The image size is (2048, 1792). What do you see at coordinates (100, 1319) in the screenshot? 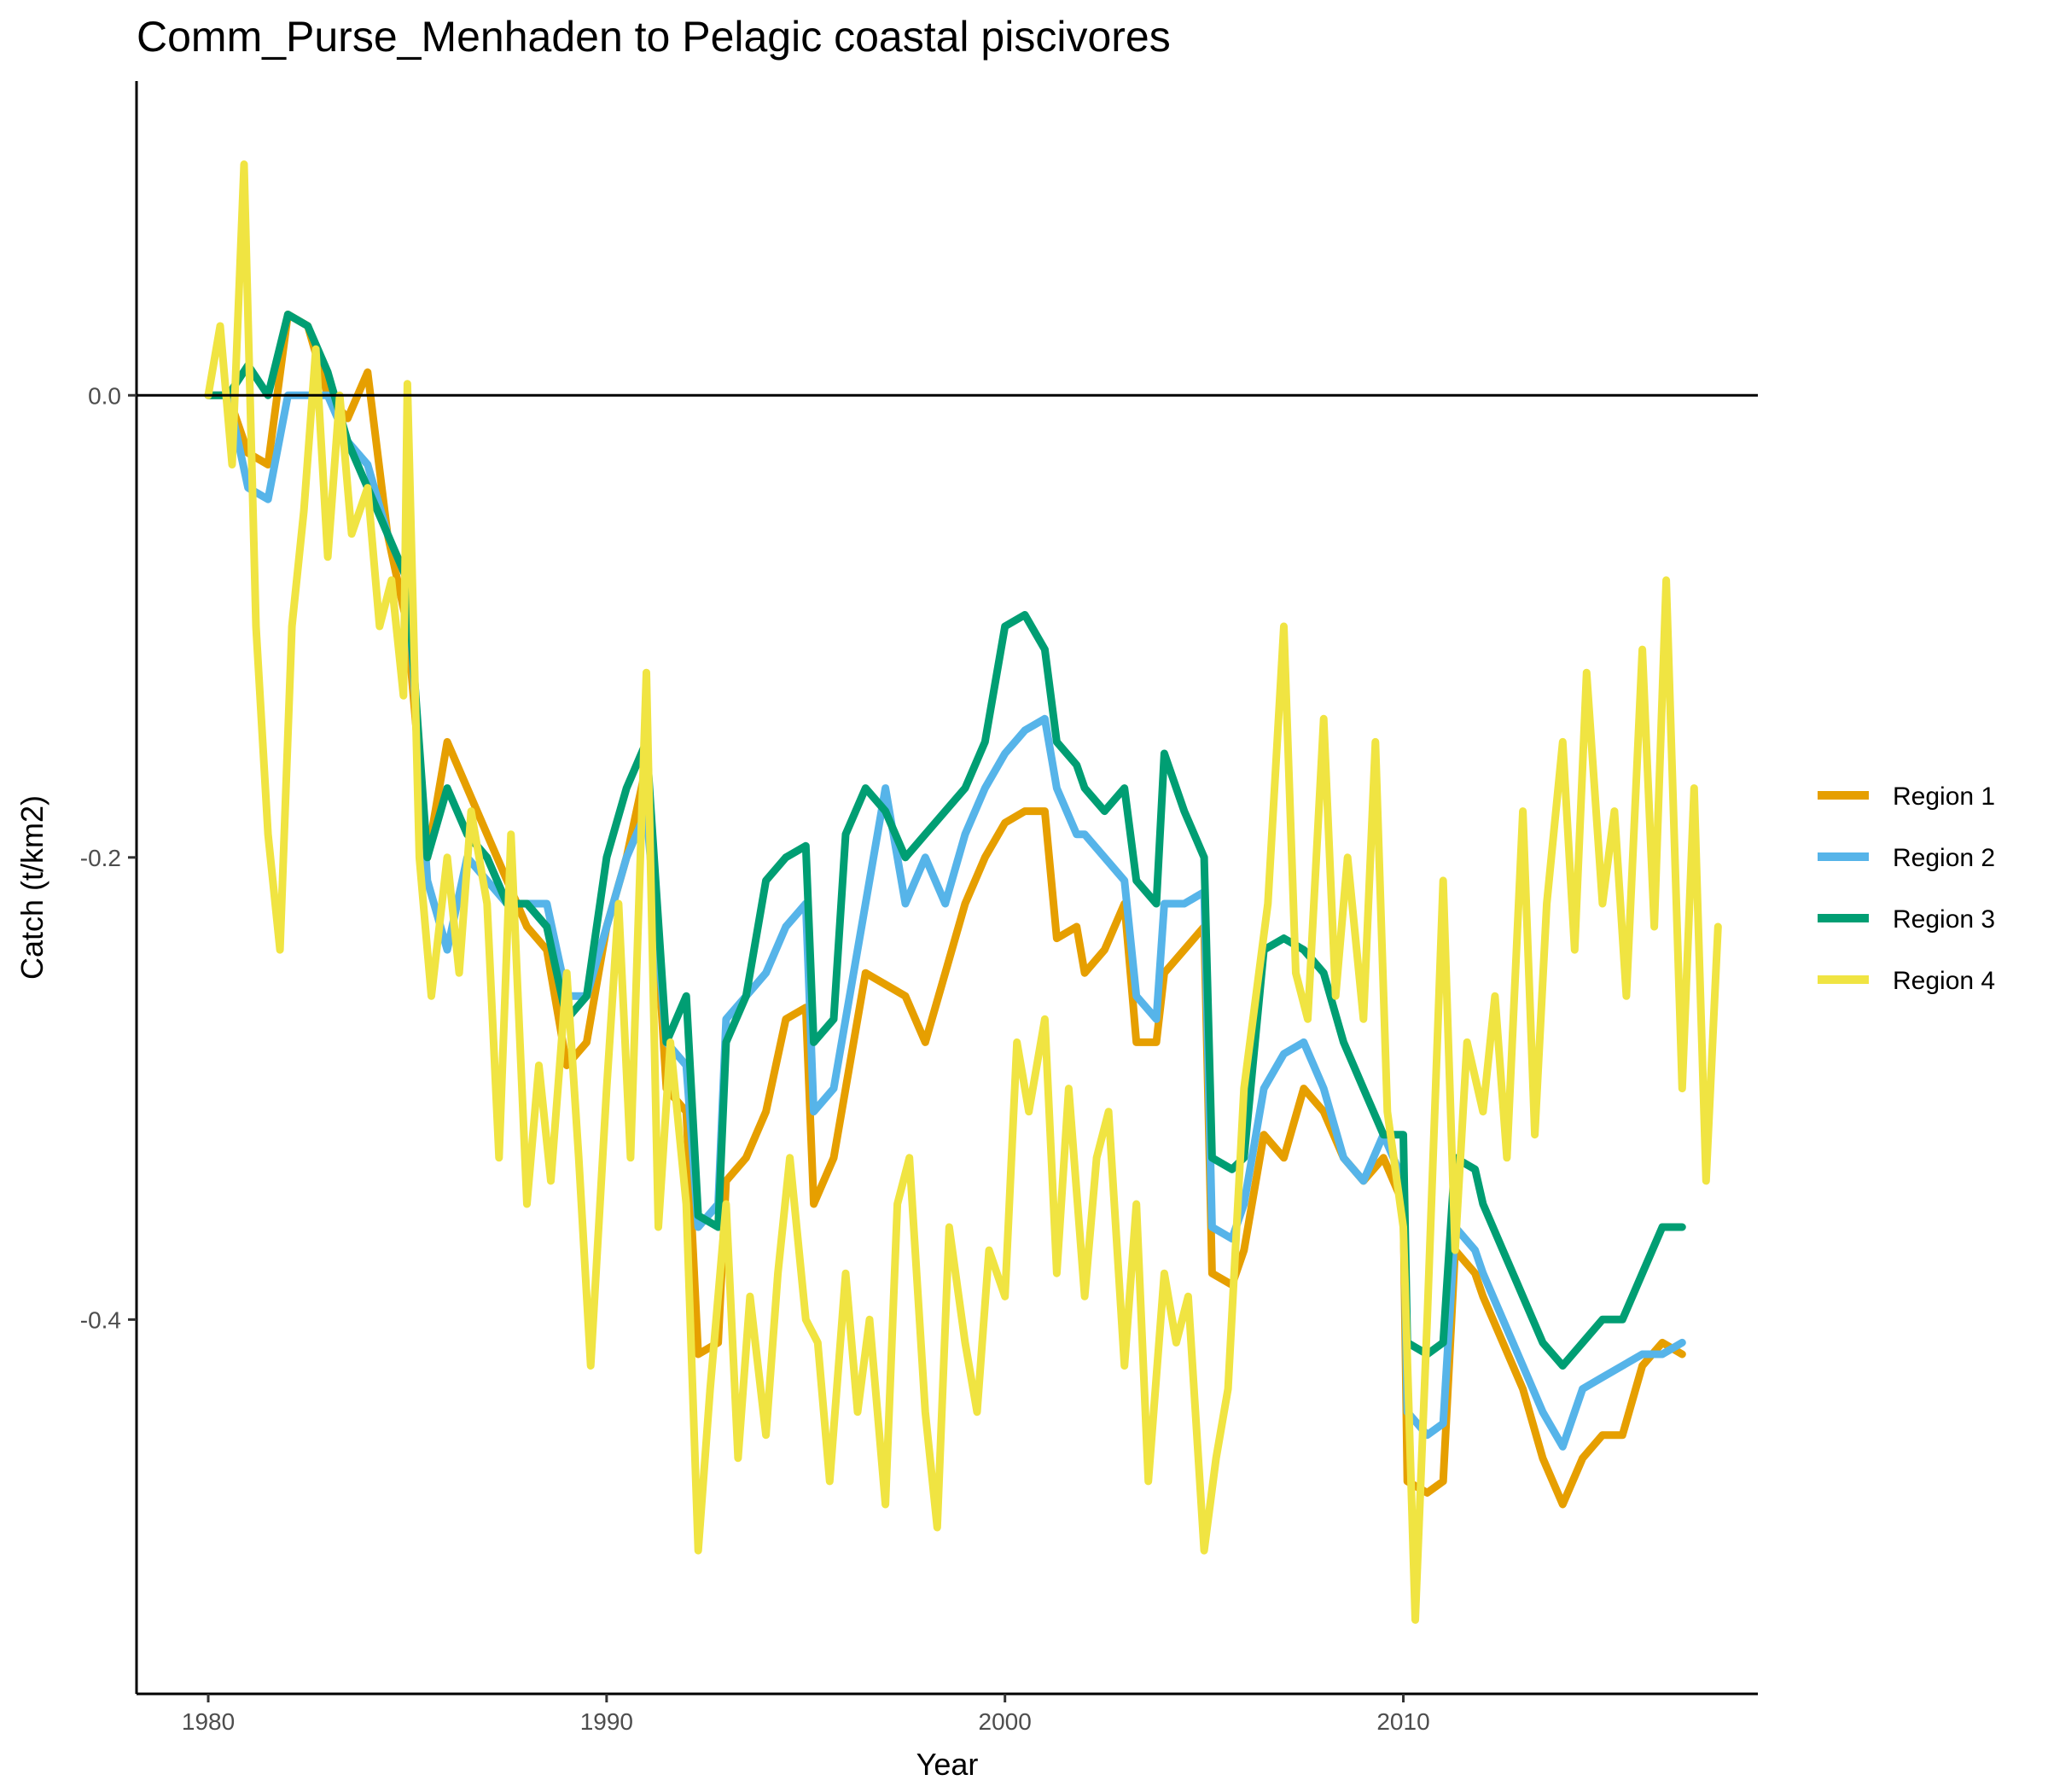
I see `y-tick-label: -0.4` at bounding box center [100, 1319].